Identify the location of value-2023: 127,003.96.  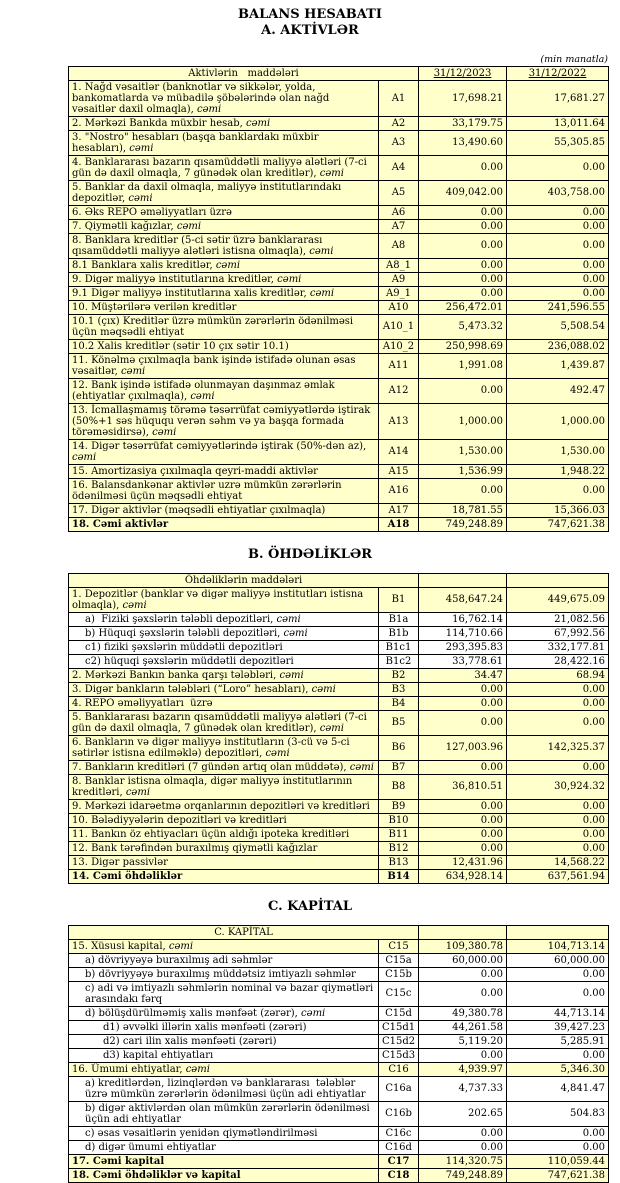
(463, 747).